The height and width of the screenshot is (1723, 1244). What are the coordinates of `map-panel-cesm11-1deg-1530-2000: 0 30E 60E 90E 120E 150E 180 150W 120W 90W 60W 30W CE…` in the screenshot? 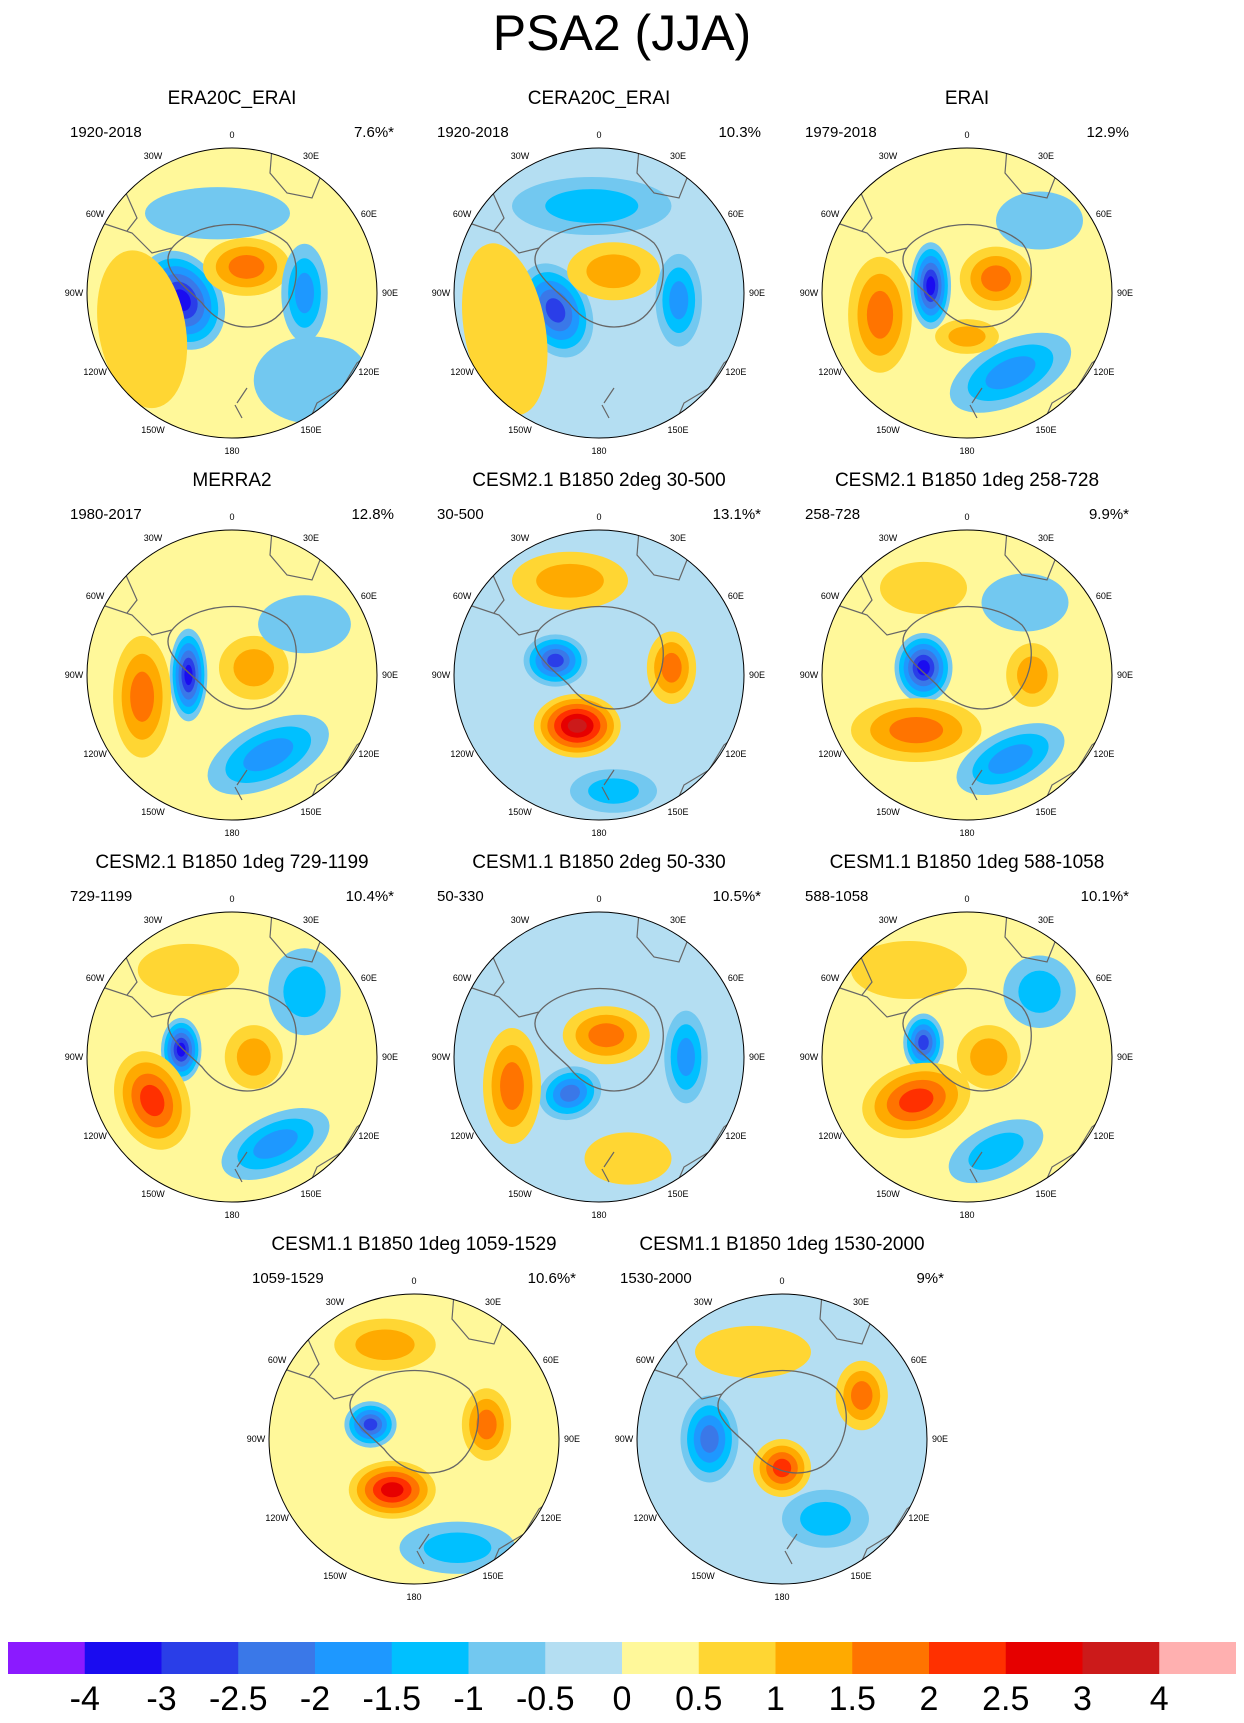 It's located at (782, 1429).